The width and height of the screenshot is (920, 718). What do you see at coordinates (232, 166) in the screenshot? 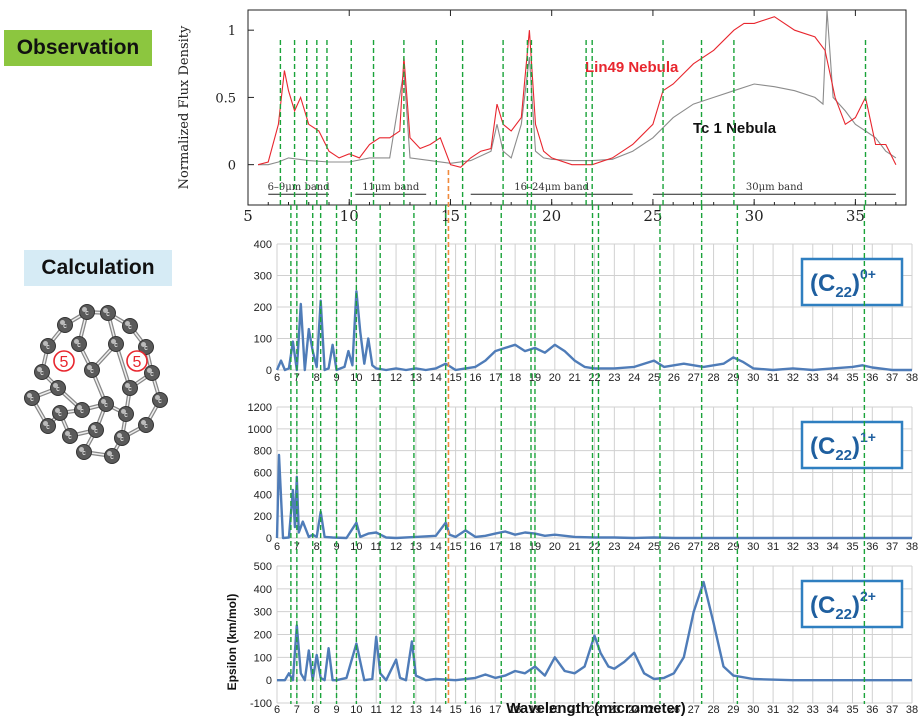
I see `obs-y-tick-label: 0` at bounding box center [232, 166].